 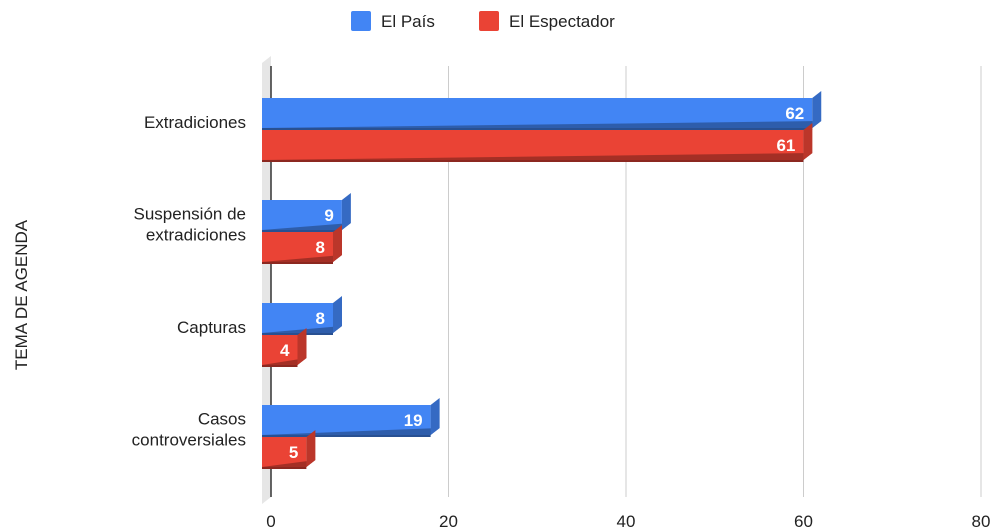 I want to click on x-tick-label: 60, so click(x=803, y=521).